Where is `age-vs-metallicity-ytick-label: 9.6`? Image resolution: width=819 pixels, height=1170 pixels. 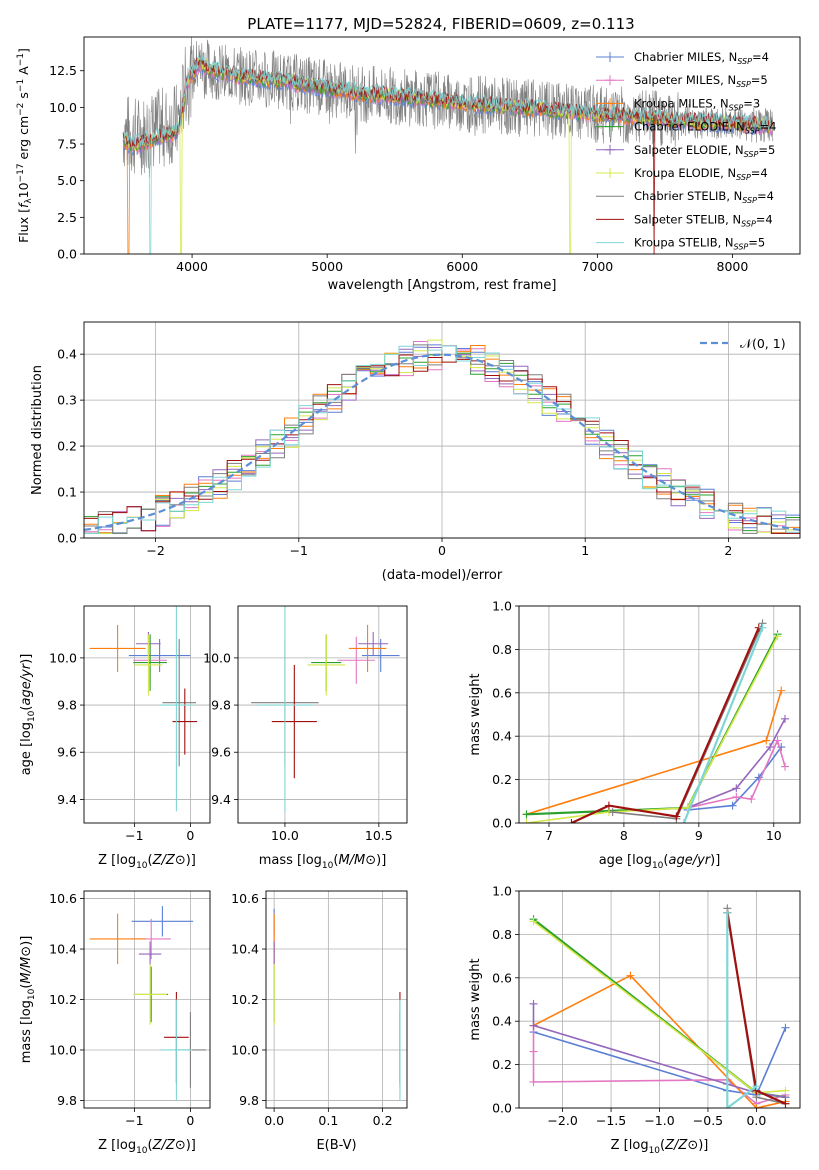
age-vs-metallicity-ytick-label: 9.6 is located at coordinates (67, 752).